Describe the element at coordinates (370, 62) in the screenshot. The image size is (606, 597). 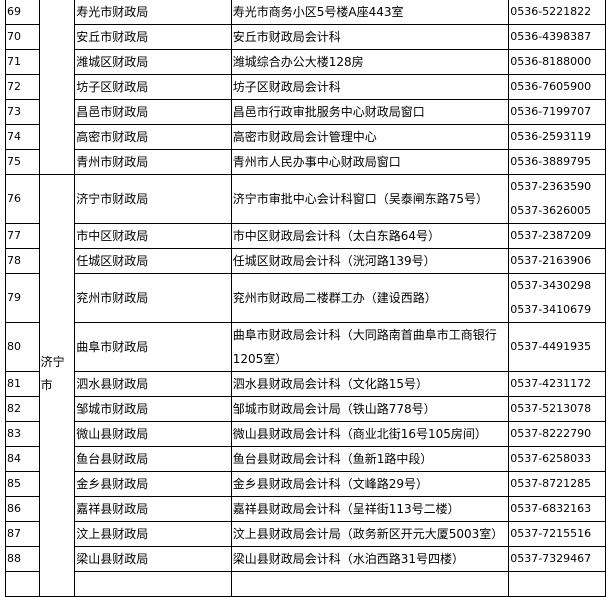
I see `office-address: 潍城综合办公大楼128房` at that location.